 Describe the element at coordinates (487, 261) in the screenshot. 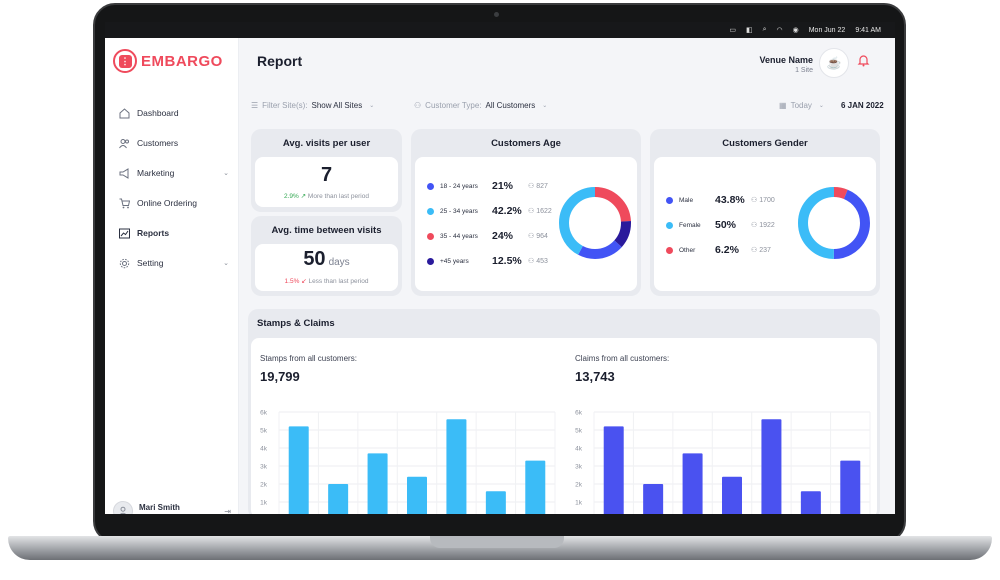

I see `legend-item: +45 years 12.5% ⚇ 453` at that location.